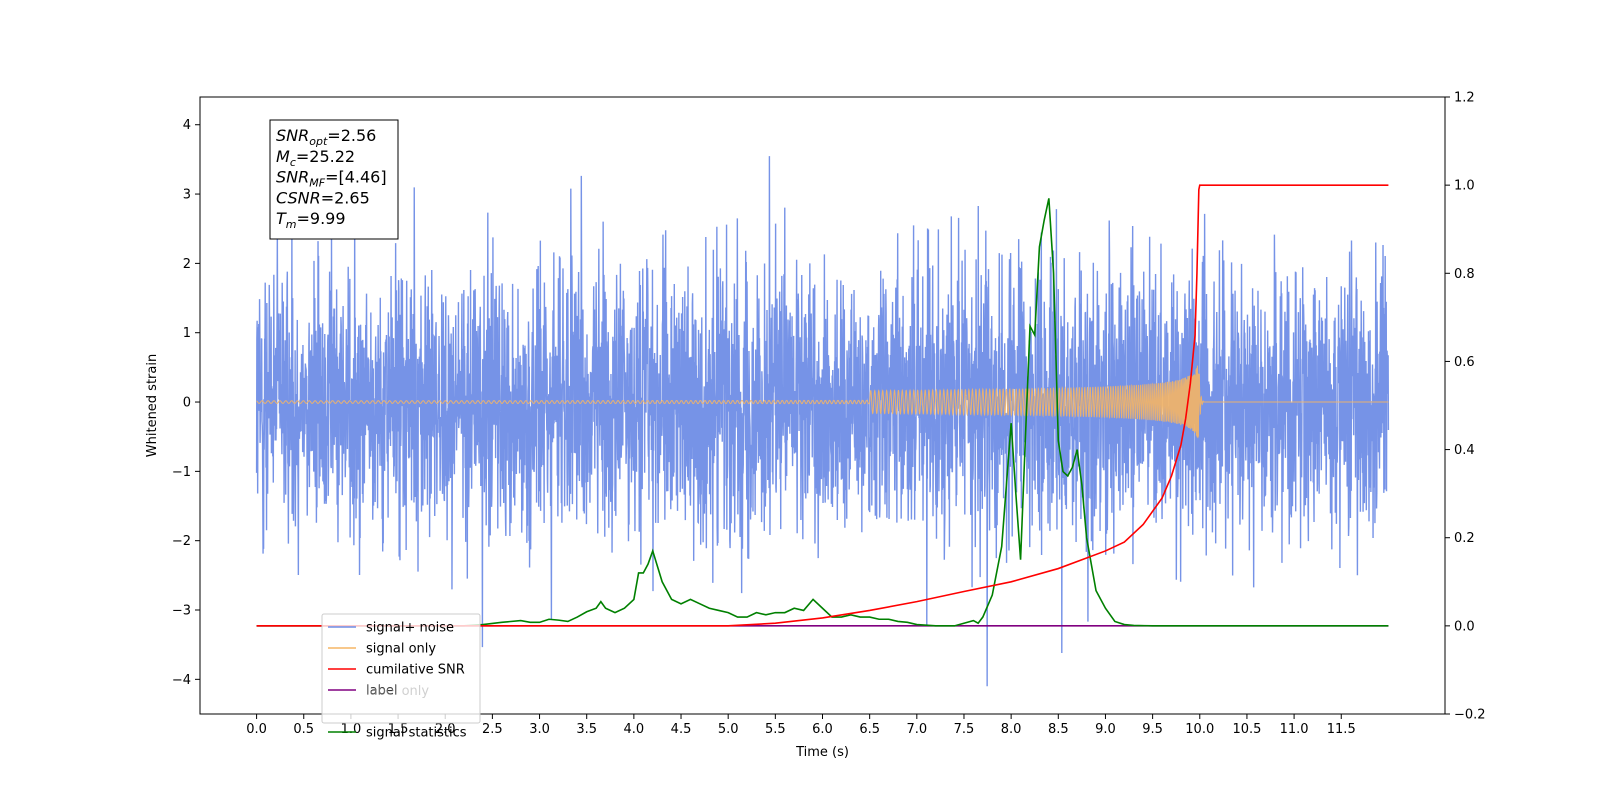 The height and width of the screenshot is (800, 1600). What do you see at coordinates (1294, 729) in the screenshot?
I see `x-tick-label: 11.0` at bounding box center [1294, 729].